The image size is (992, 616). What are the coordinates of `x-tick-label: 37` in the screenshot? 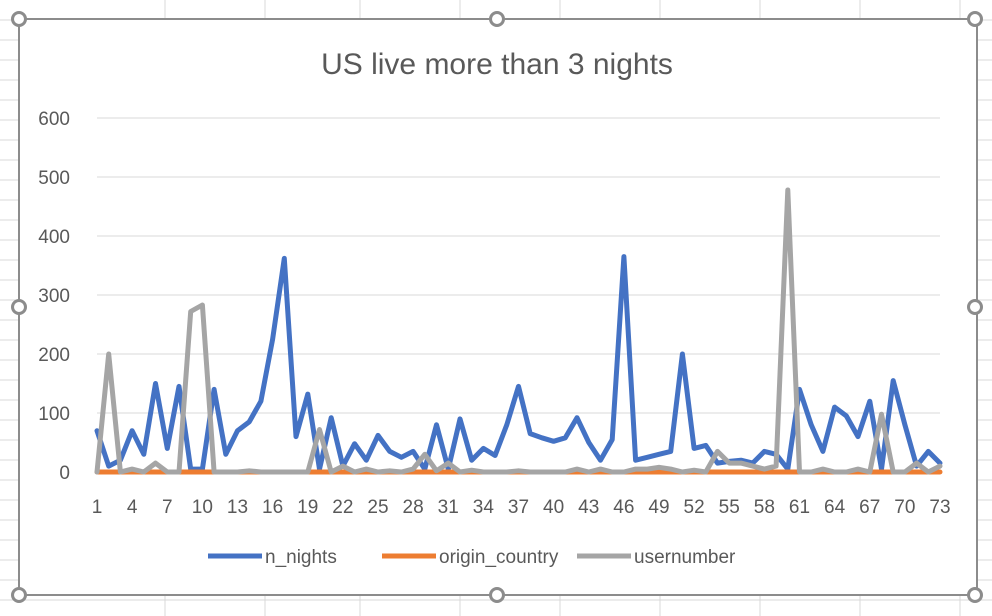 It's located at (518, 507).